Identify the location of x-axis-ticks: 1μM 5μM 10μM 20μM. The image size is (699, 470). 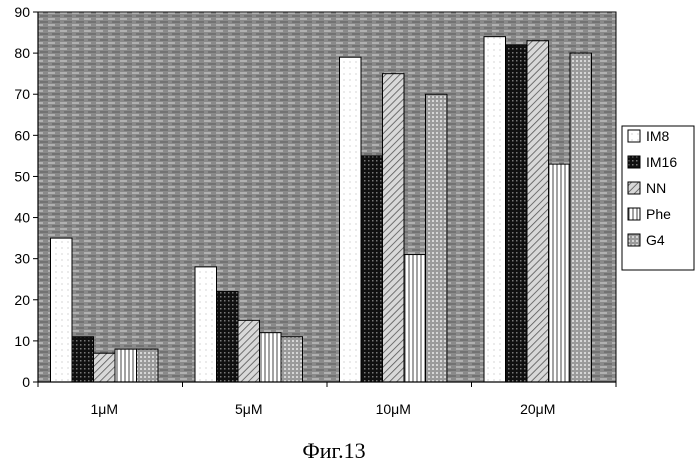
(327, 399).